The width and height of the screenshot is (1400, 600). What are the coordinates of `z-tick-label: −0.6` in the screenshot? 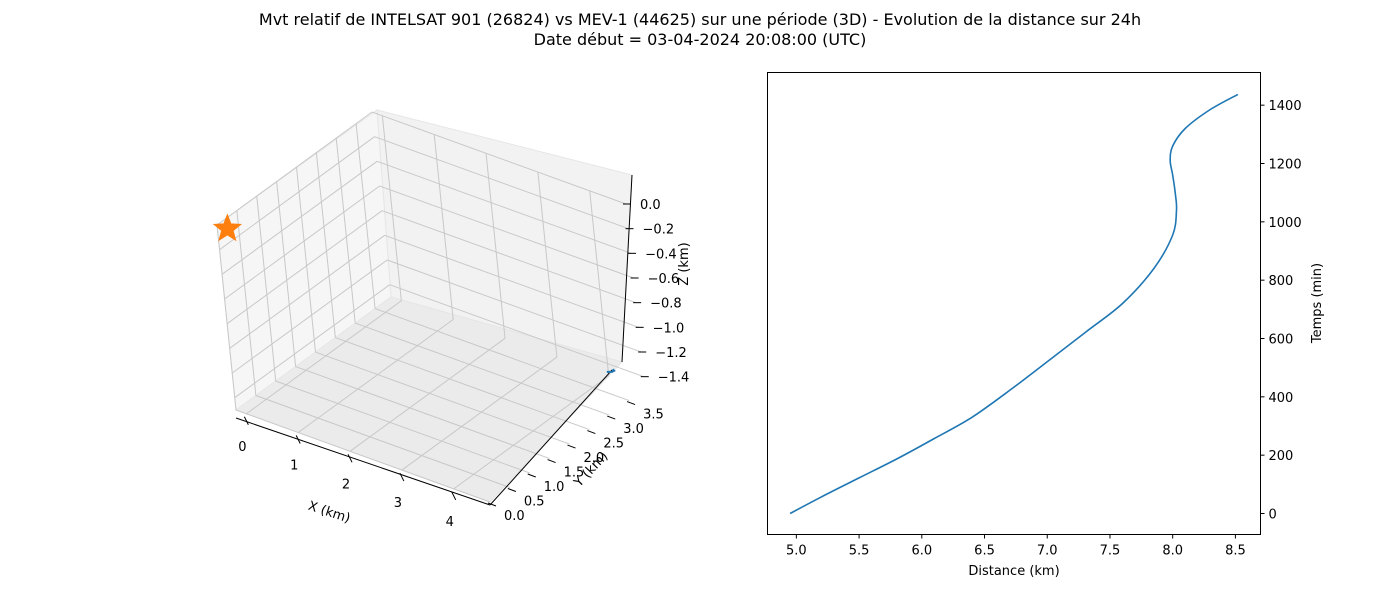 It's located at (664, 279).